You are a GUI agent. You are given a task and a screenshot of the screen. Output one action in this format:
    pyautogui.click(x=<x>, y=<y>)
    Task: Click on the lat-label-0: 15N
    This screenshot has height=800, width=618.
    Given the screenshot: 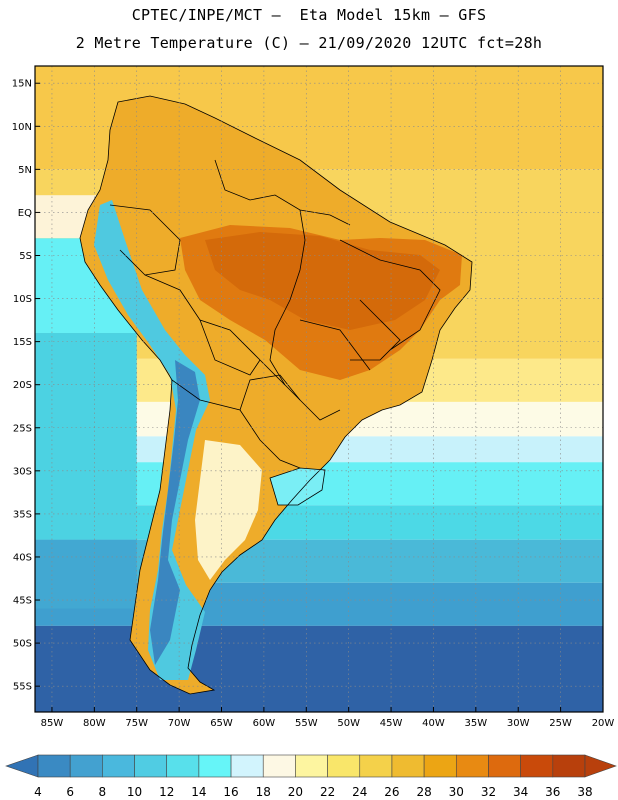 What is the action you would take?
    pyautogui.click(x=22, y=84)
    